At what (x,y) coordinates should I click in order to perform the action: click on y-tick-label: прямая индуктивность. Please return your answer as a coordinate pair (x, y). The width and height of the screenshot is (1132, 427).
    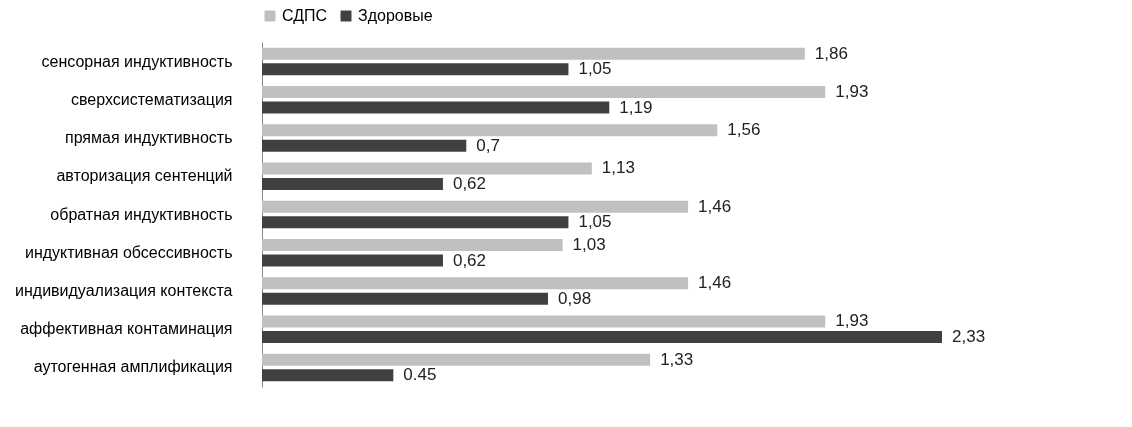
    Looking at the image, I should click on (148, 137).